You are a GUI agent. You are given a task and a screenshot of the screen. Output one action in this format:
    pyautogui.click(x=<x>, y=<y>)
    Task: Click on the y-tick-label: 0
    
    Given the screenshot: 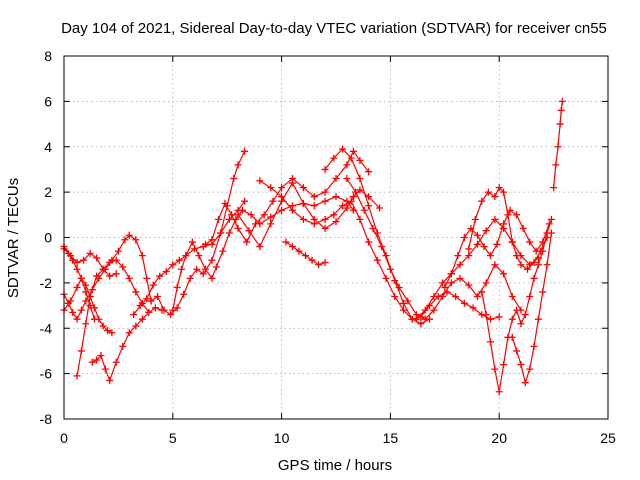 What is the action you would take?
    pyautogui.click(x=48, y=238)
    